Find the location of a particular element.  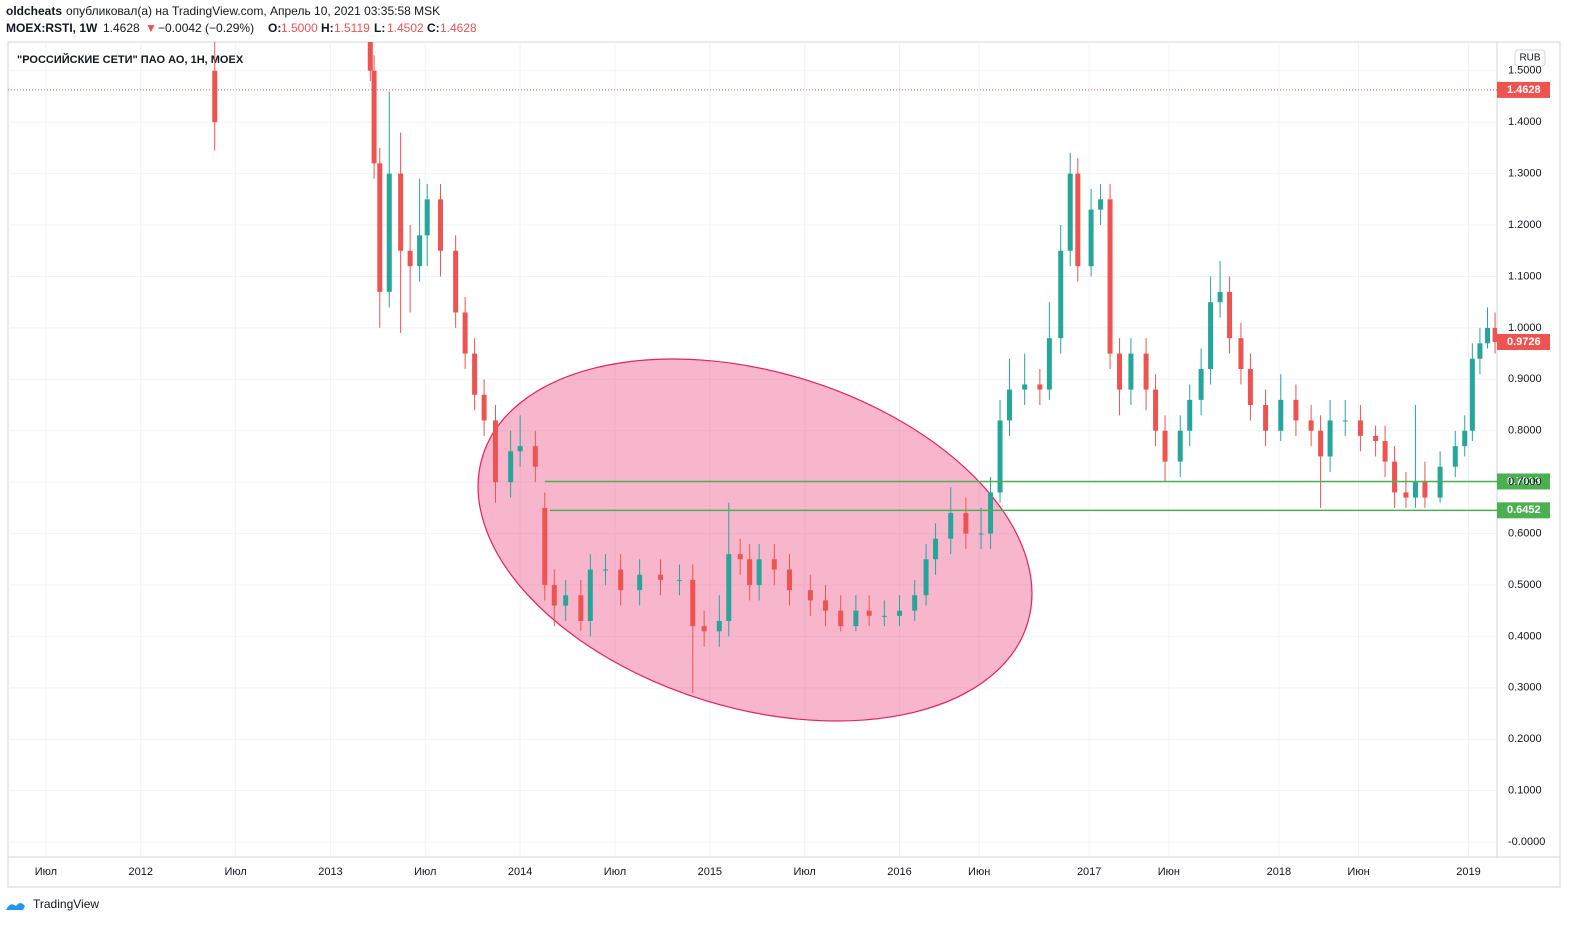

x-tick-label: 2013 is located at coordinates (330, 872).